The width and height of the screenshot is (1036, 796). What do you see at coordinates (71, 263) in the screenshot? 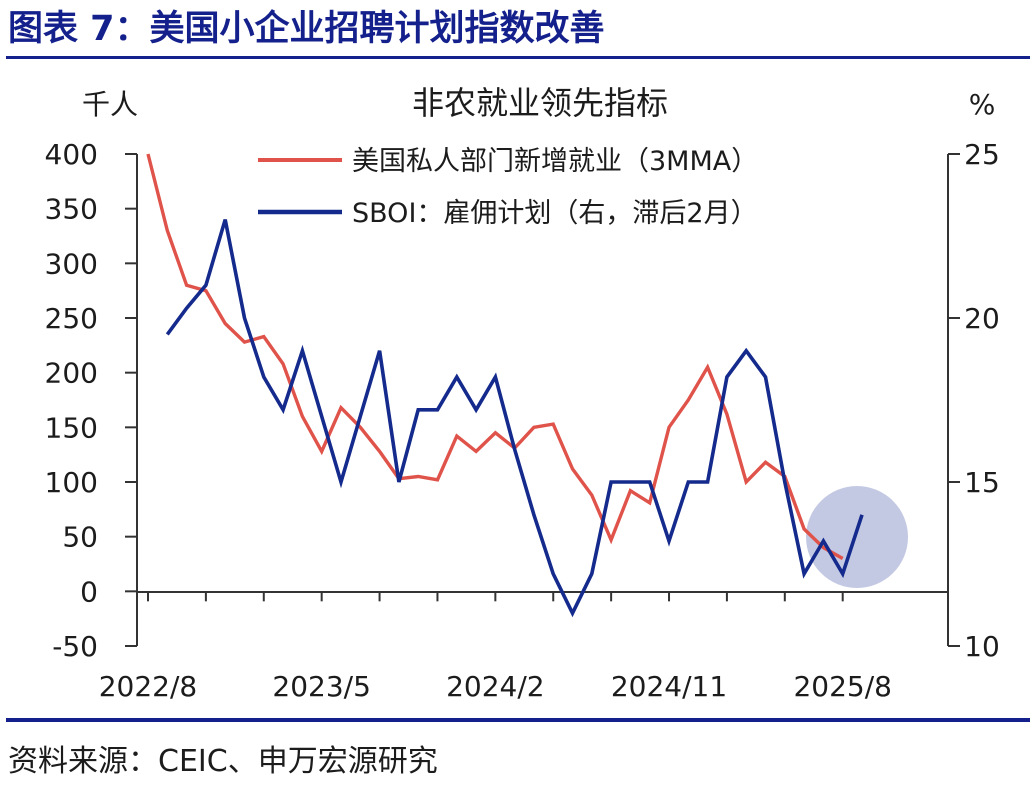
I see `left-tick-label: 300` at bounding box center [71, 263].